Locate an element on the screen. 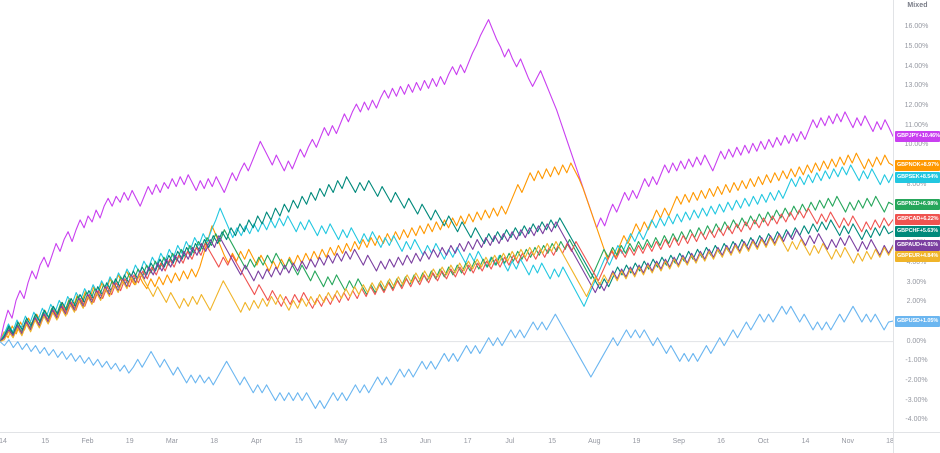 The width and height of the screenshot is (940, 453). price-tag-gbpcad: GBPCAD +6.22% is located at coordinates (917, 220).